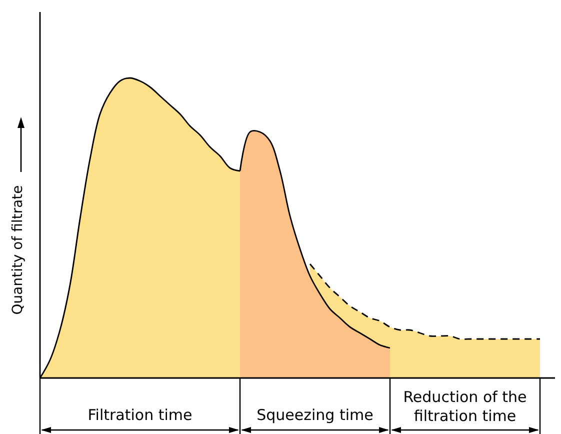 This screenshot has height=434, width=561. What do you see at coordinates (18, 250) in the screenshot?
I see `y-axis-title: Quantity of filtrate` at bounding box center [18, 250].